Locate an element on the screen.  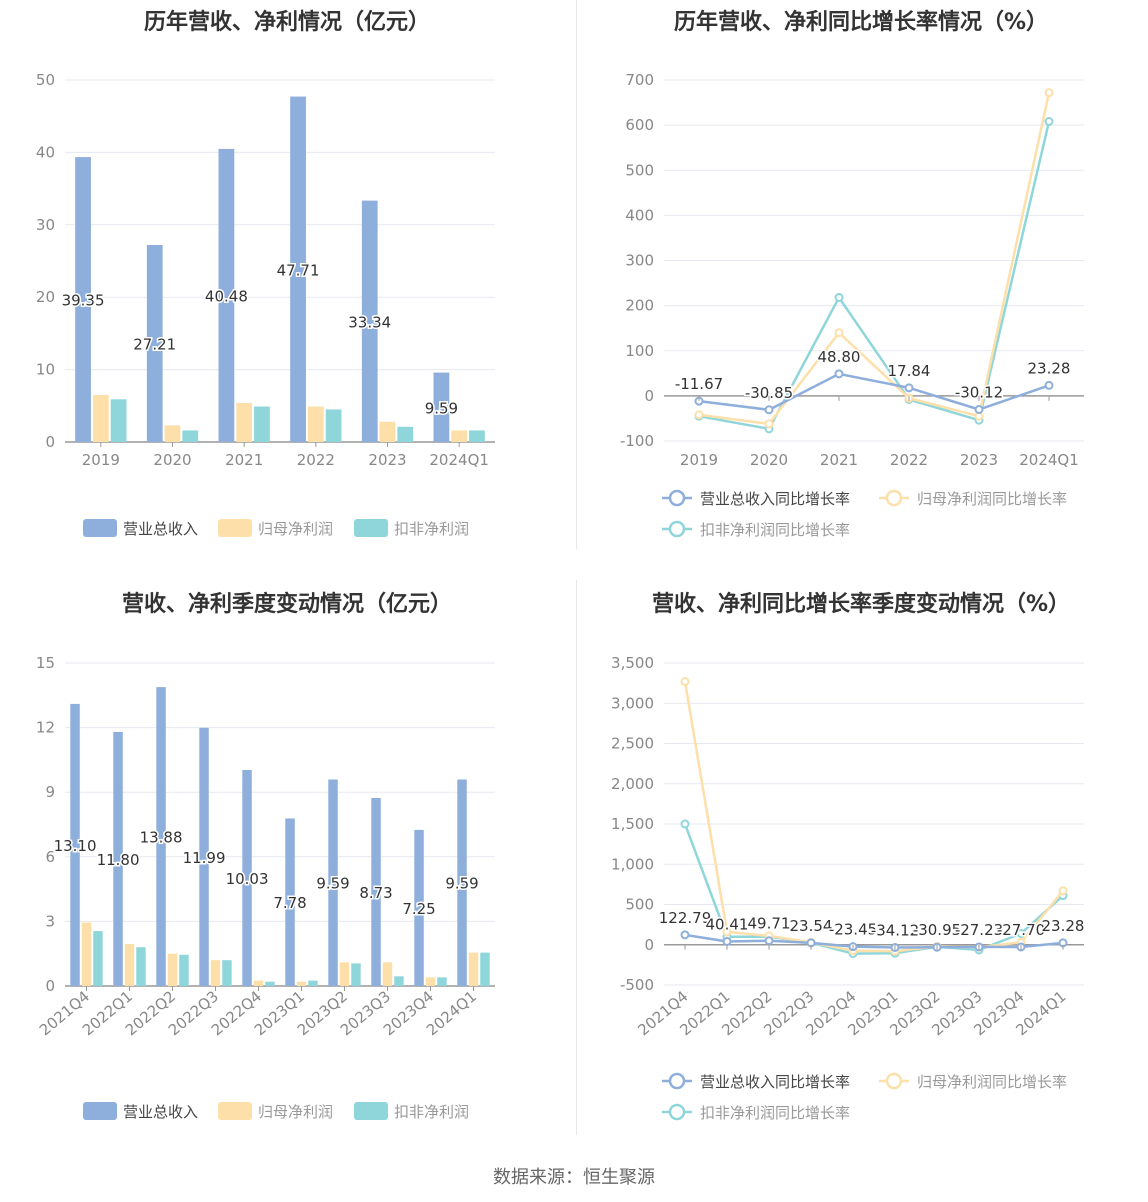
legend-label: 扣非净利润同比增长率 is located at coordinates (775, 530).